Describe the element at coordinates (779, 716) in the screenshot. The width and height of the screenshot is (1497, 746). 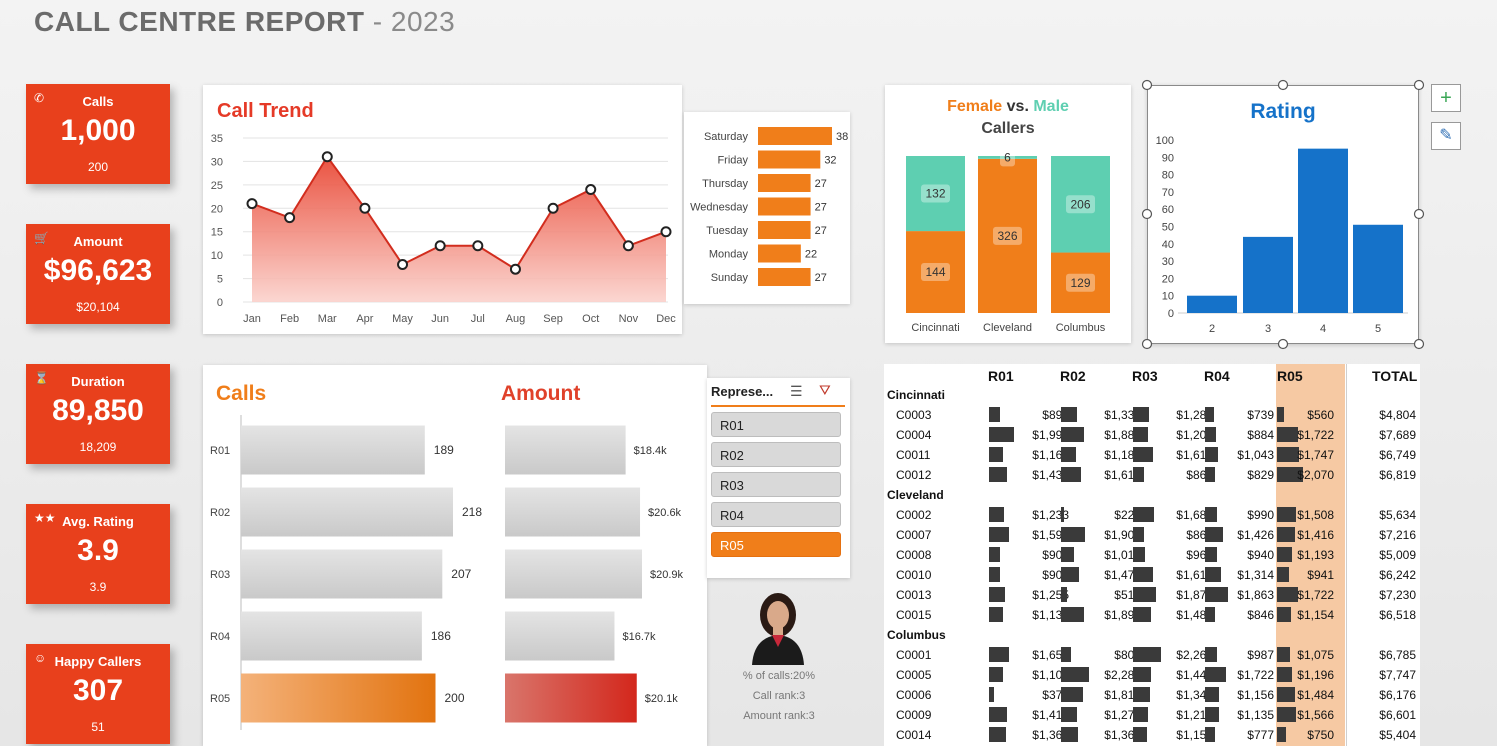
I see `rep-amount-rank: Amount rank:3` at that location.